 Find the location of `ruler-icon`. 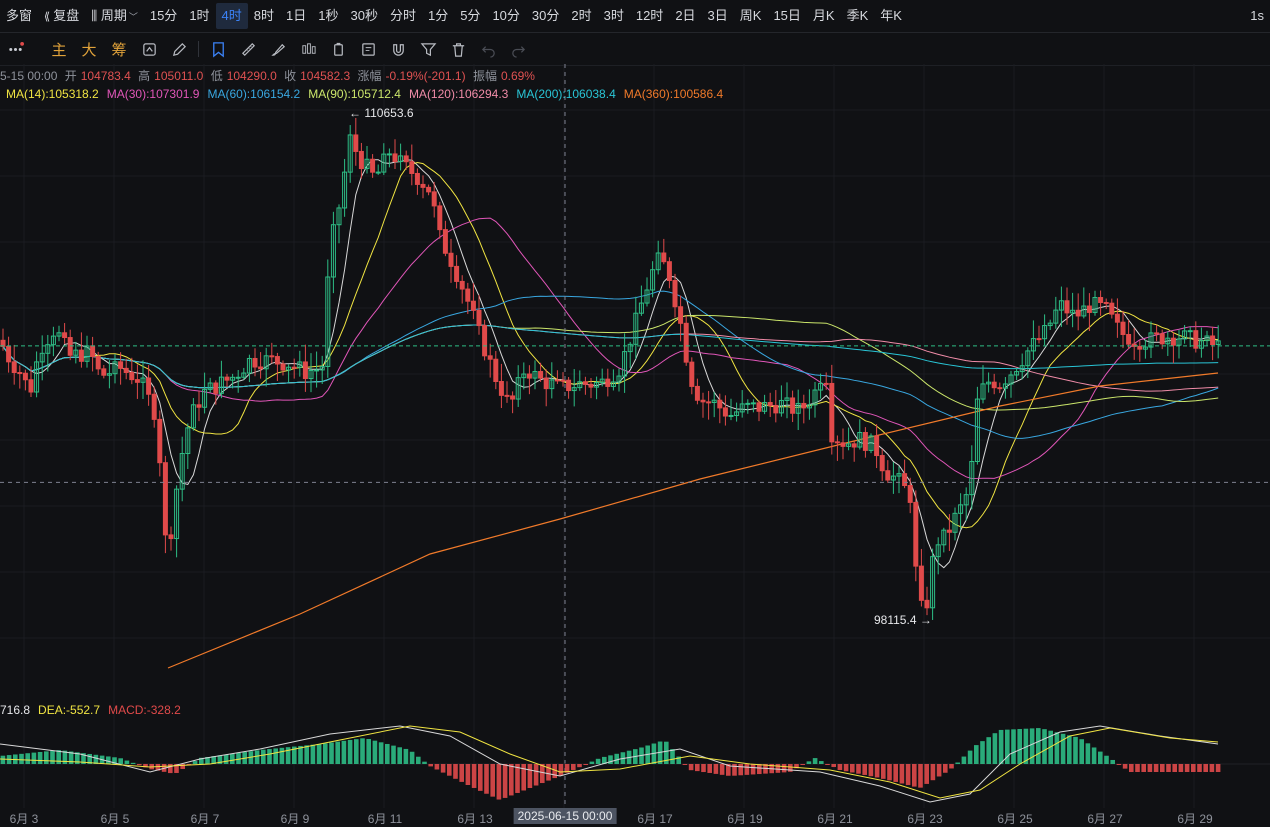

ruler-icon is located at coordinates (248, 49).